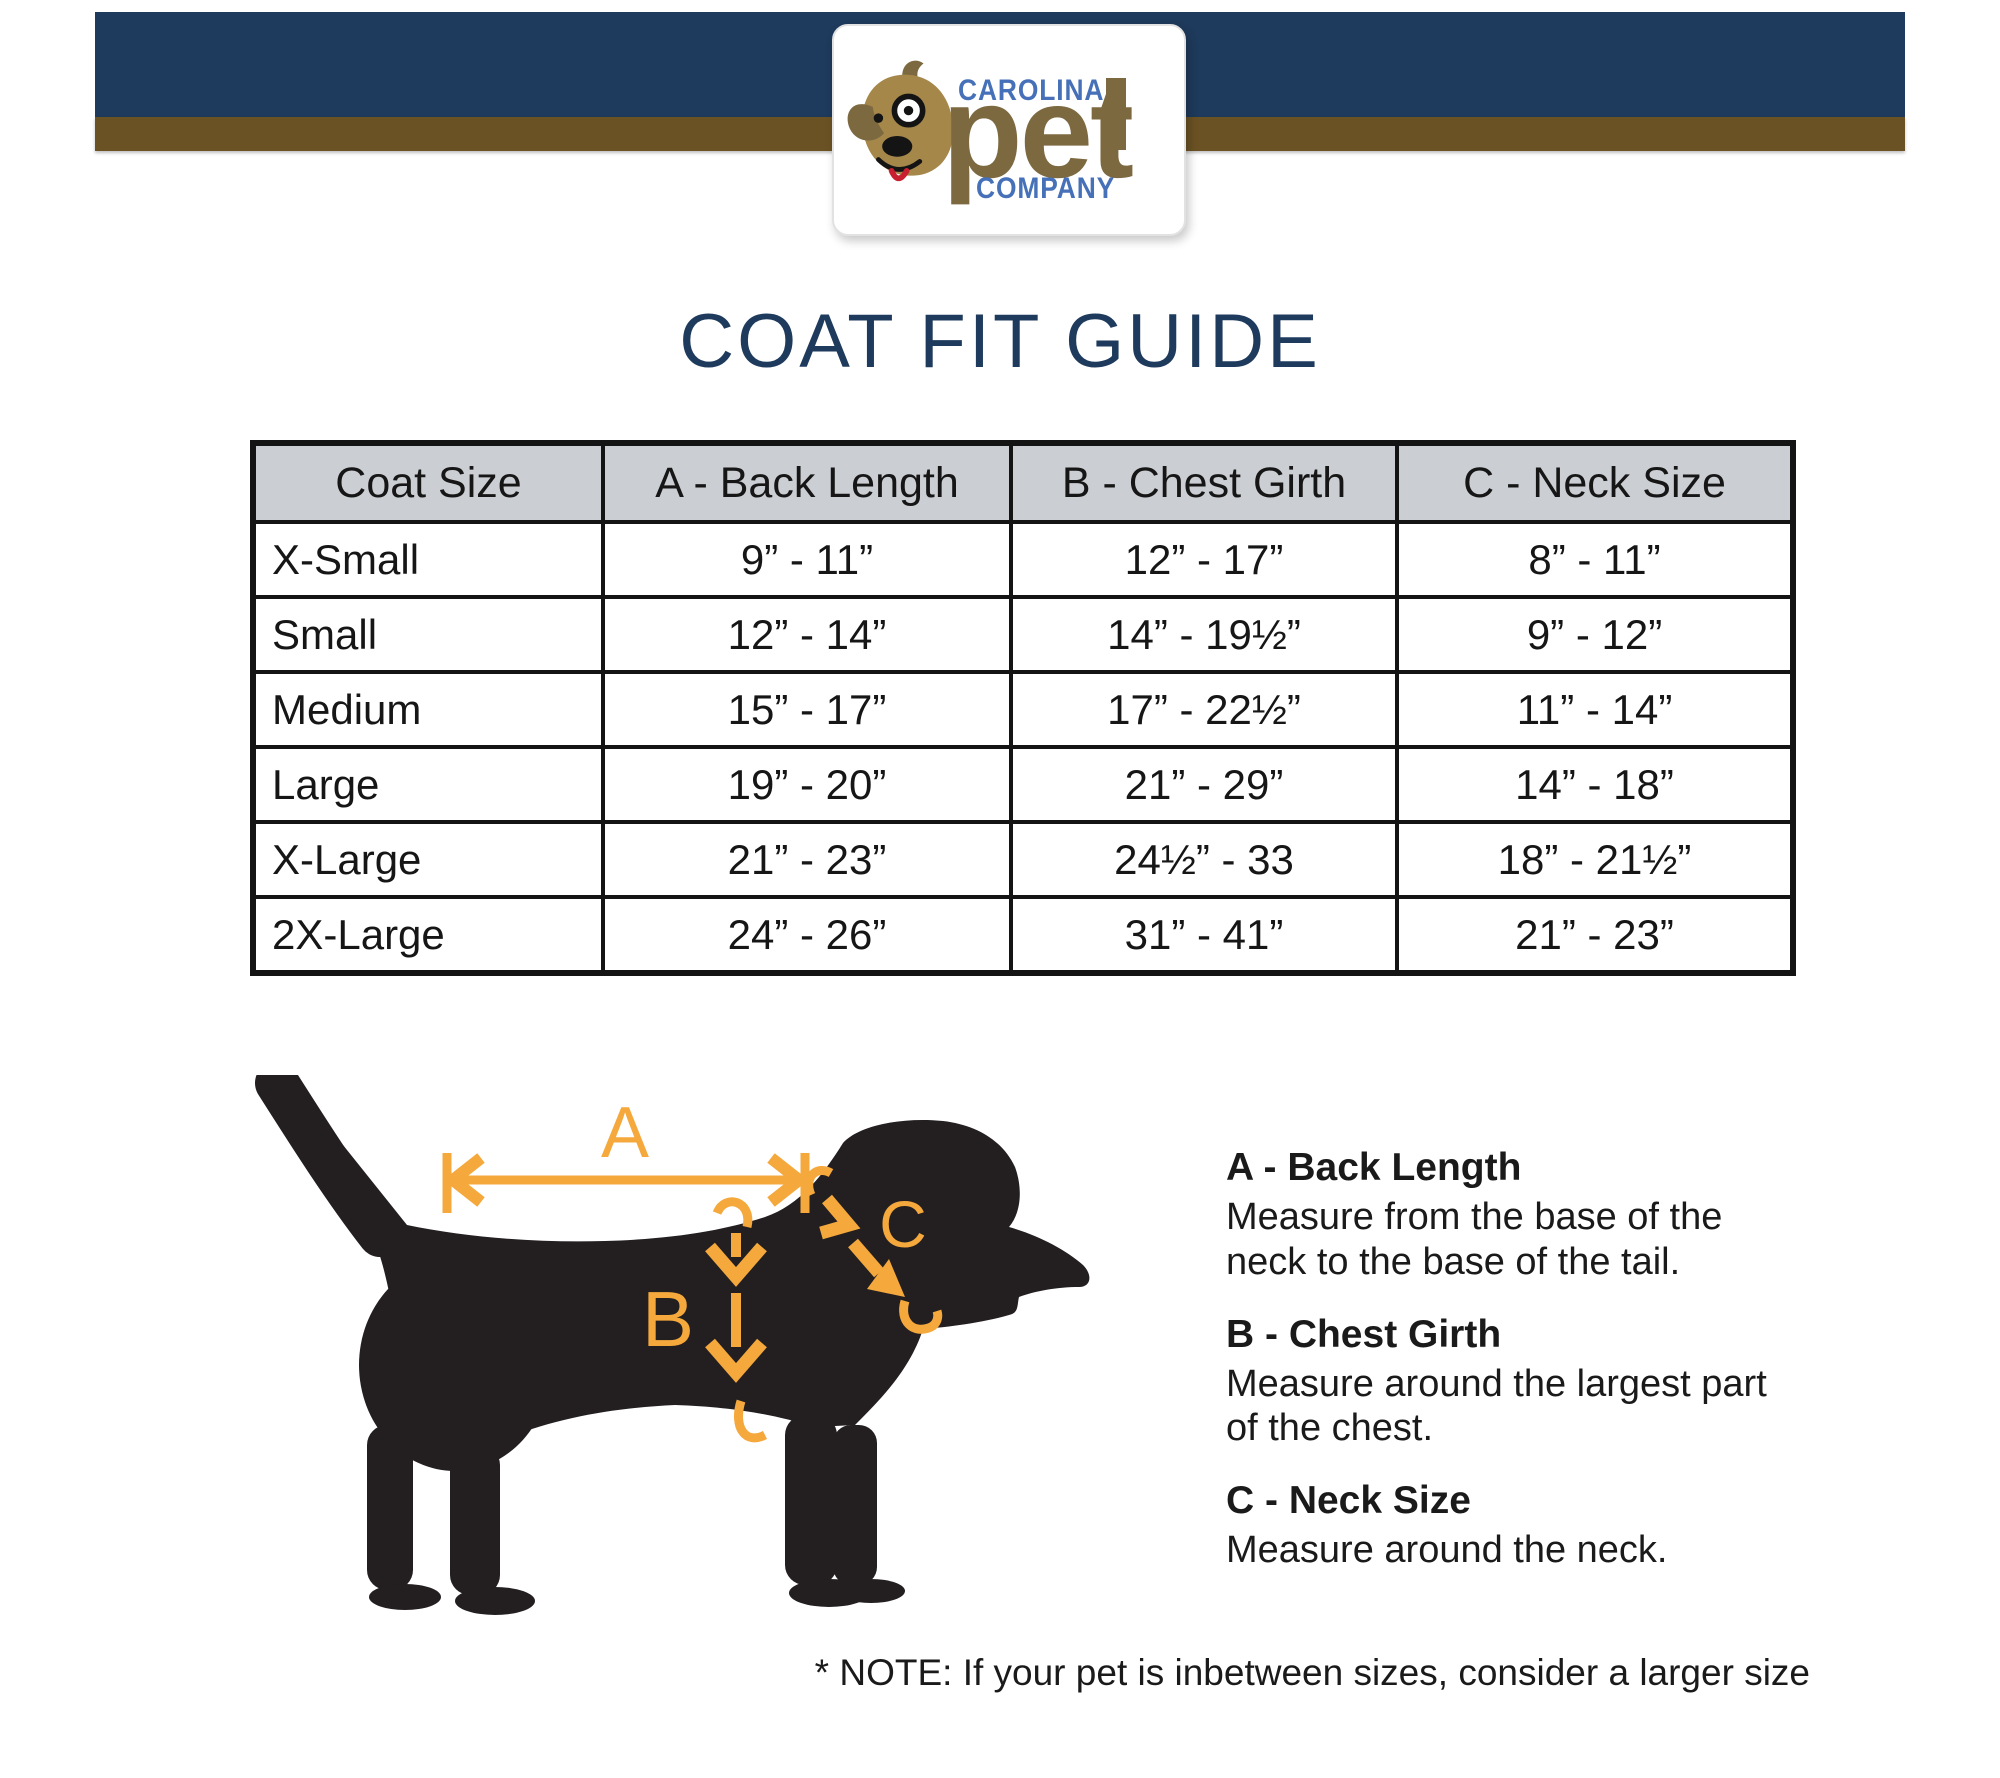 This screenshot has height=1778, width=2000. I want to click on dog-hind-foot-far, so click(405, 1597).